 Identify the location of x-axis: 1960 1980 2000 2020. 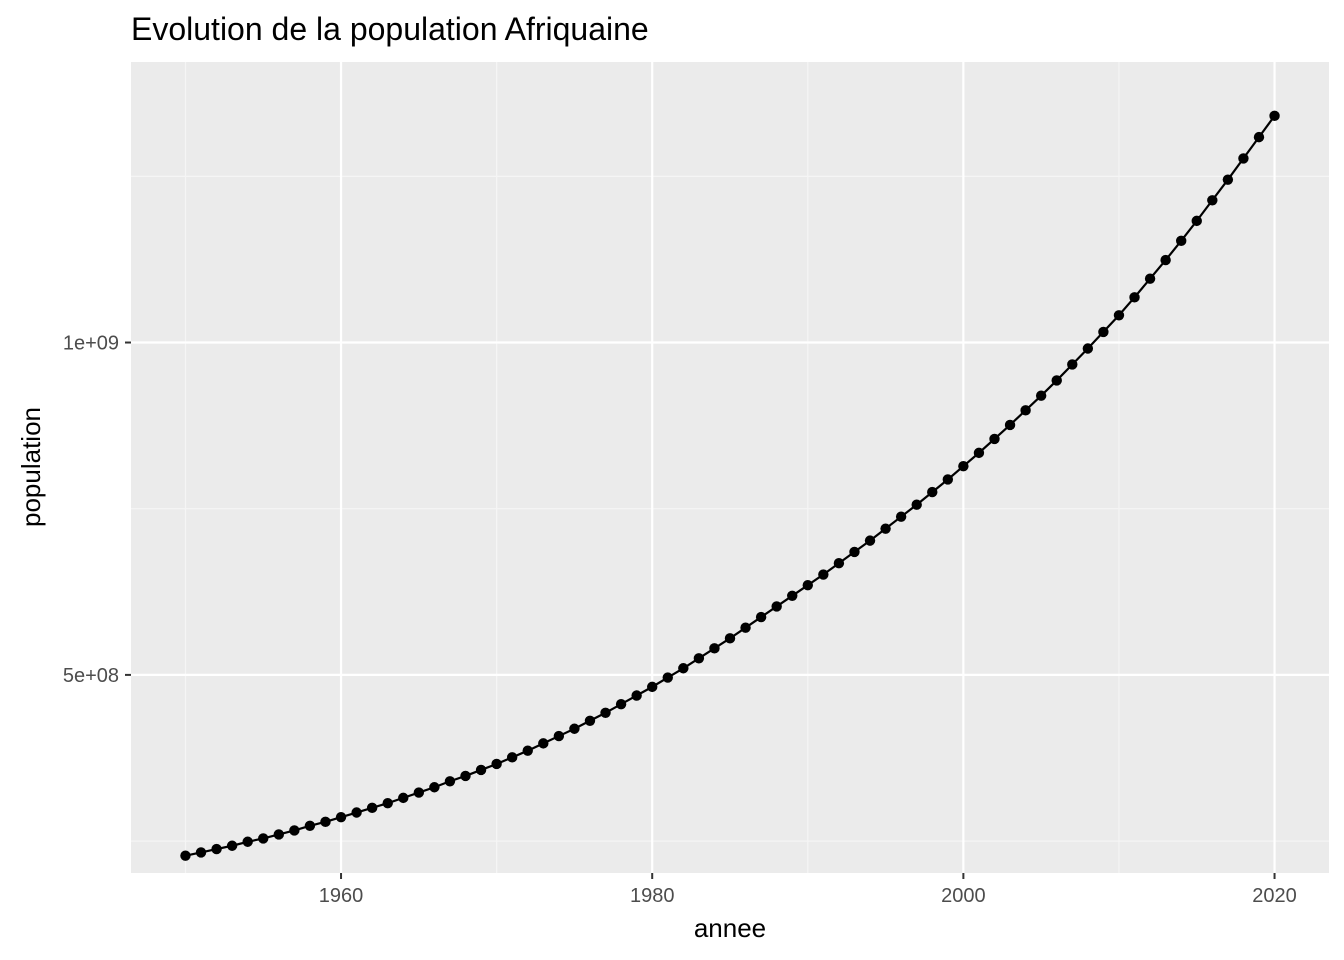
(808, 890).